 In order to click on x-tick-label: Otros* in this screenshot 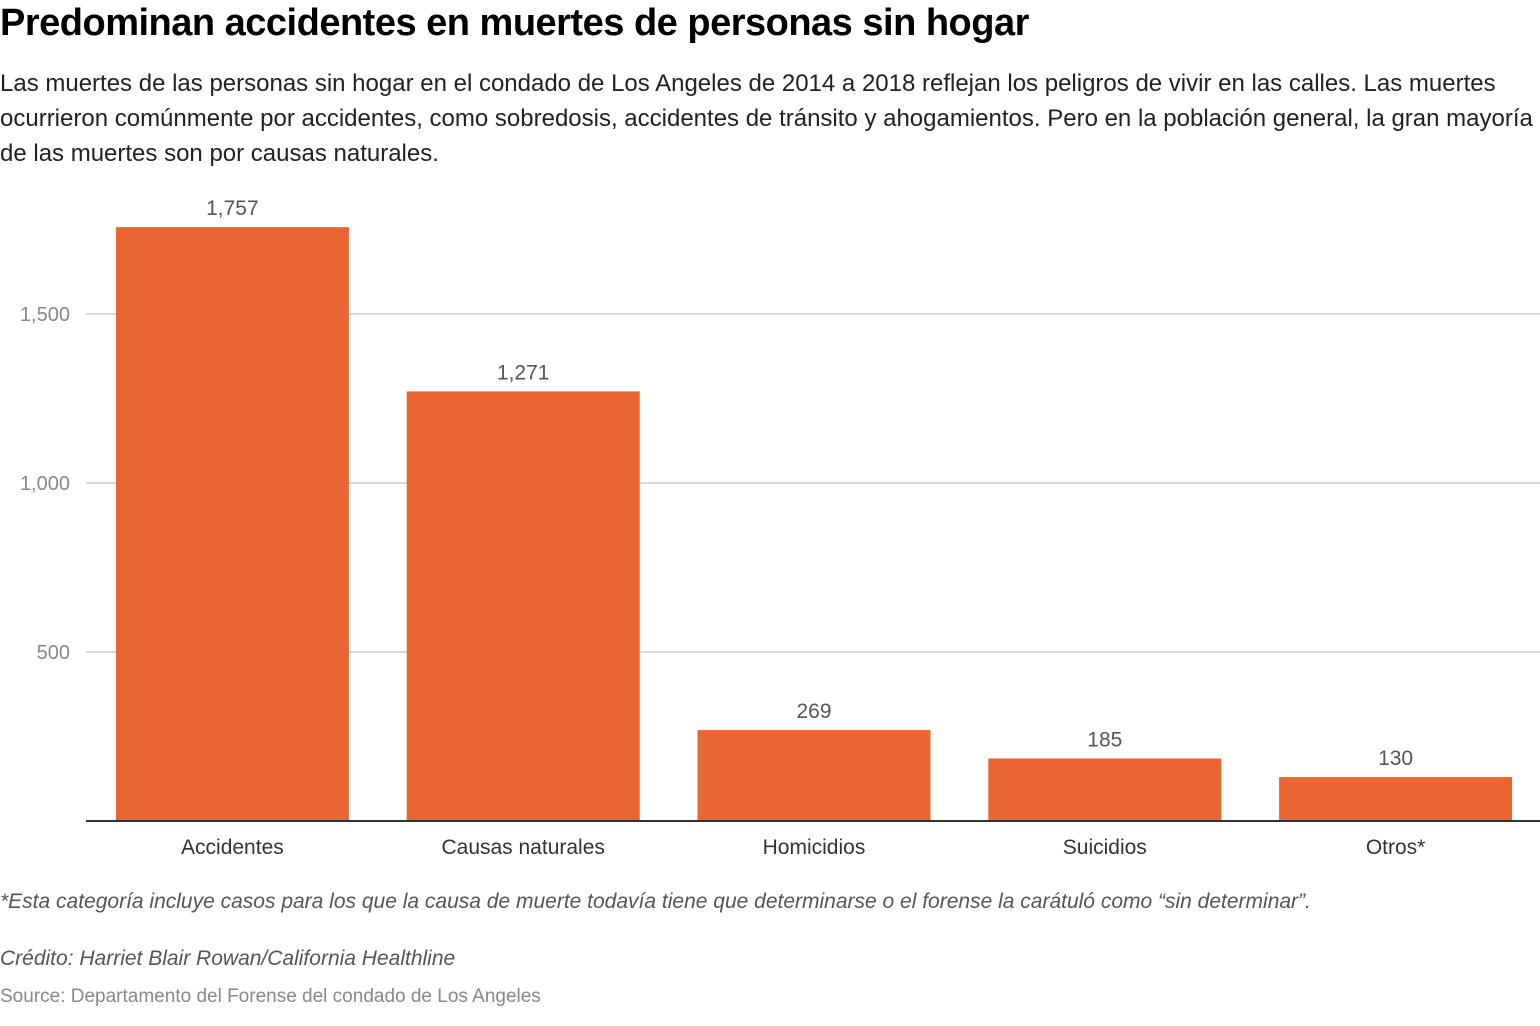, I will do `click(1396, 847)`.